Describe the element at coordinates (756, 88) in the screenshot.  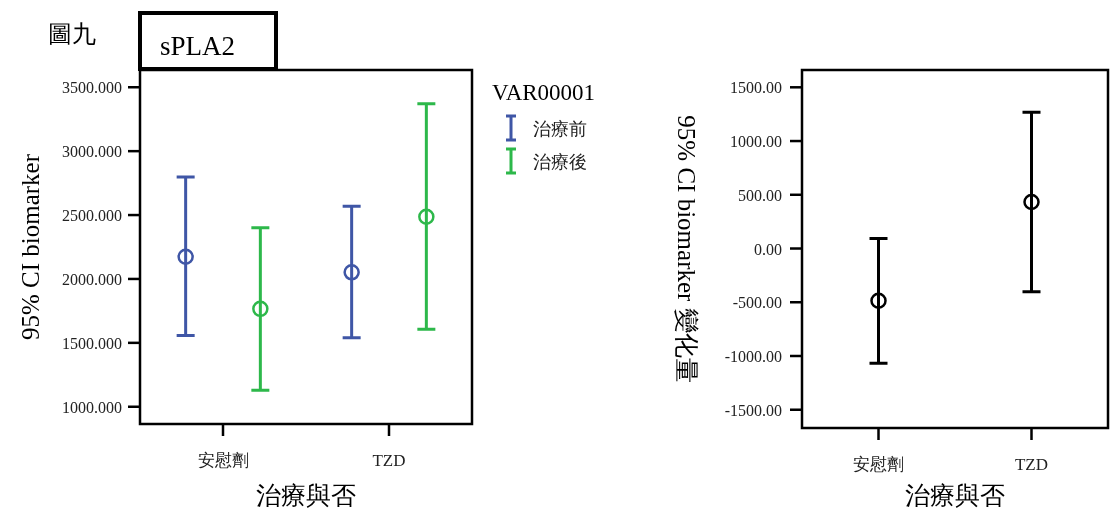
I see `y-tick-label: 1500.00` at that location.